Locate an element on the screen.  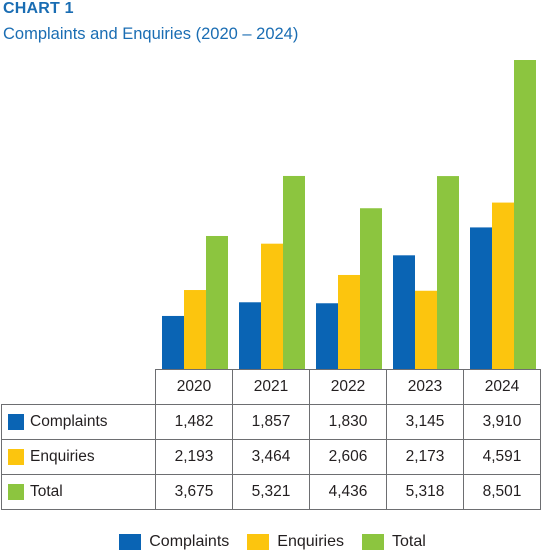
table-cell: 2,173 is located at coordinates (425, 457).